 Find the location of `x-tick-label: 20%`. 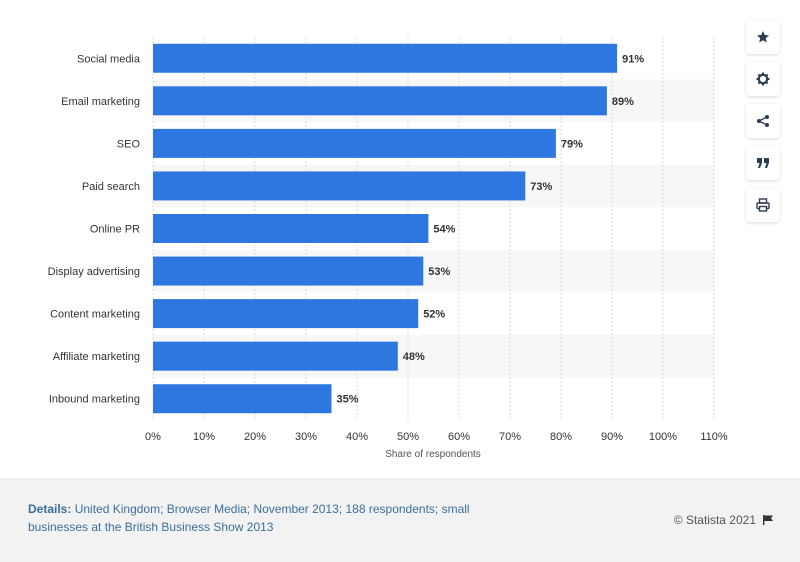

x-tick-label: 20% is located at coordinates (255, 437).